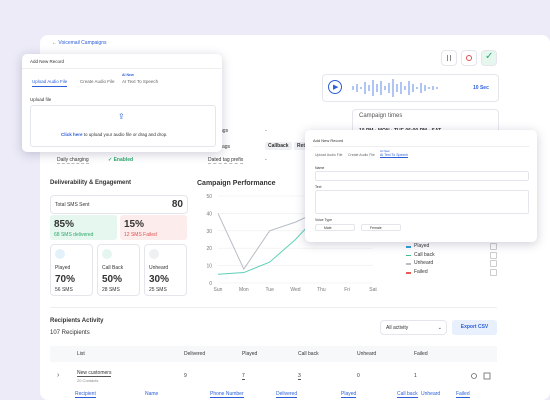  What do you see at coordinates (113, 268) in the screenshot?
I see `stat-label: Call Back` at bounding box center [113, 268].